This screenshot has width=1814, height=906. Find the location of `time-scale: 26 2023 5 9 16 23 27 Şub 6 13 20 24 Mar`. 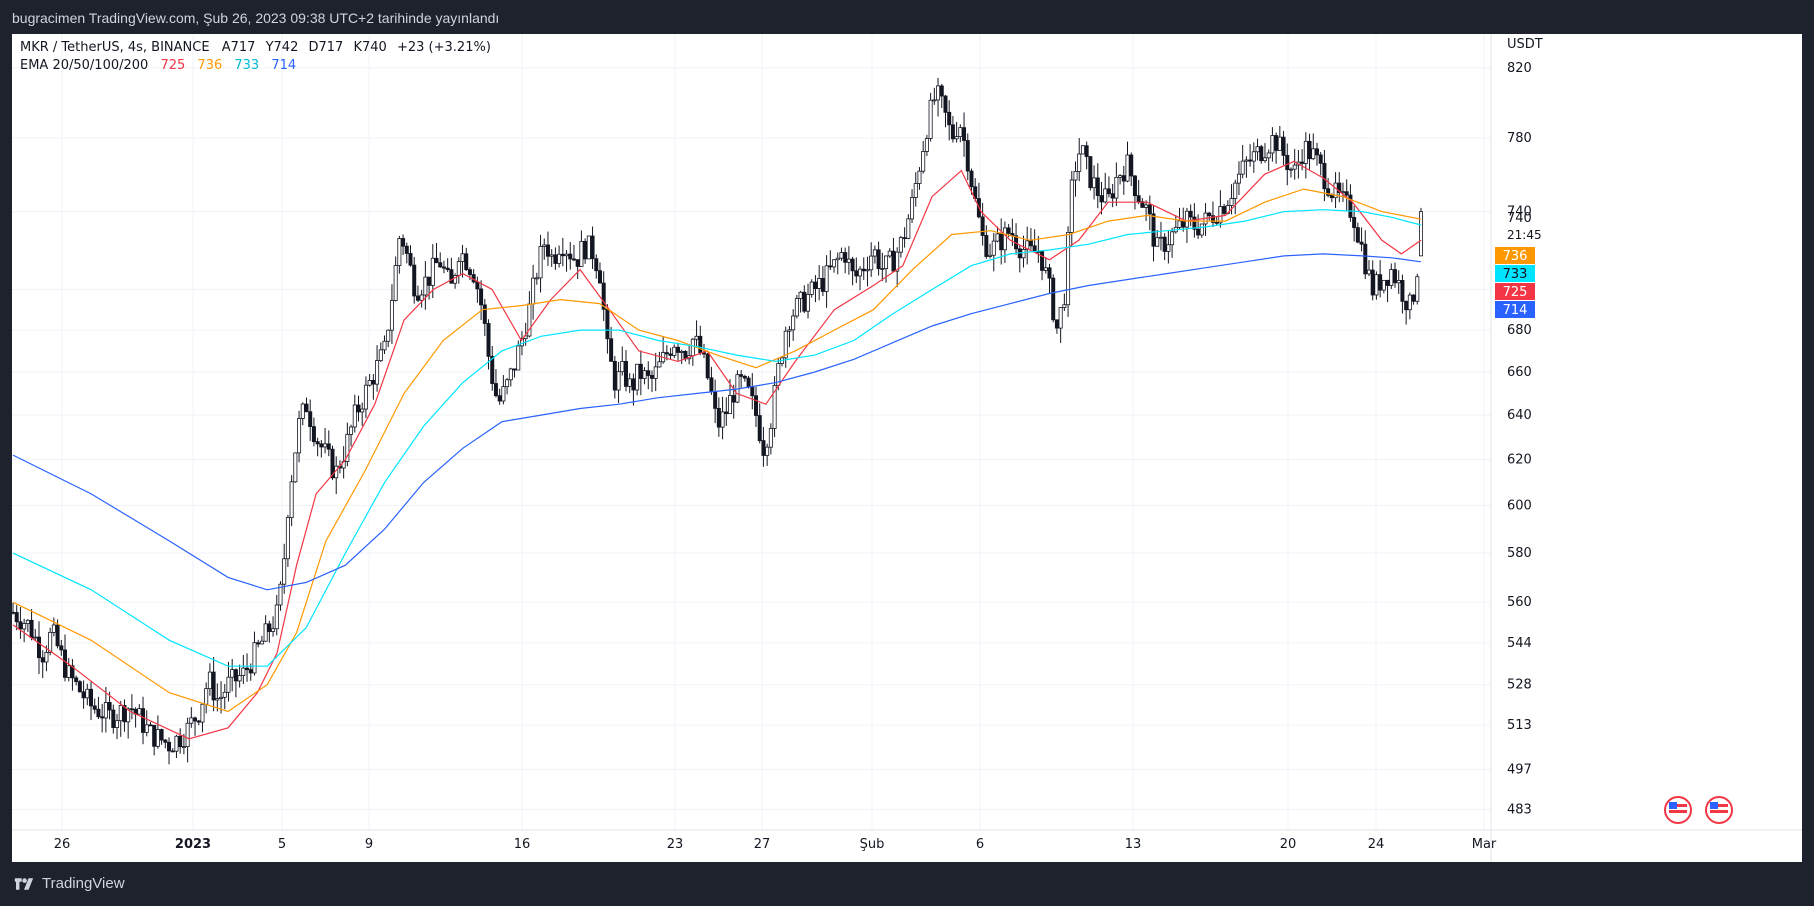

time-scale: 26 2023 5 9 16 23 27 Şub 6 13 20 24 Mar is located at coordinates (775, 844).